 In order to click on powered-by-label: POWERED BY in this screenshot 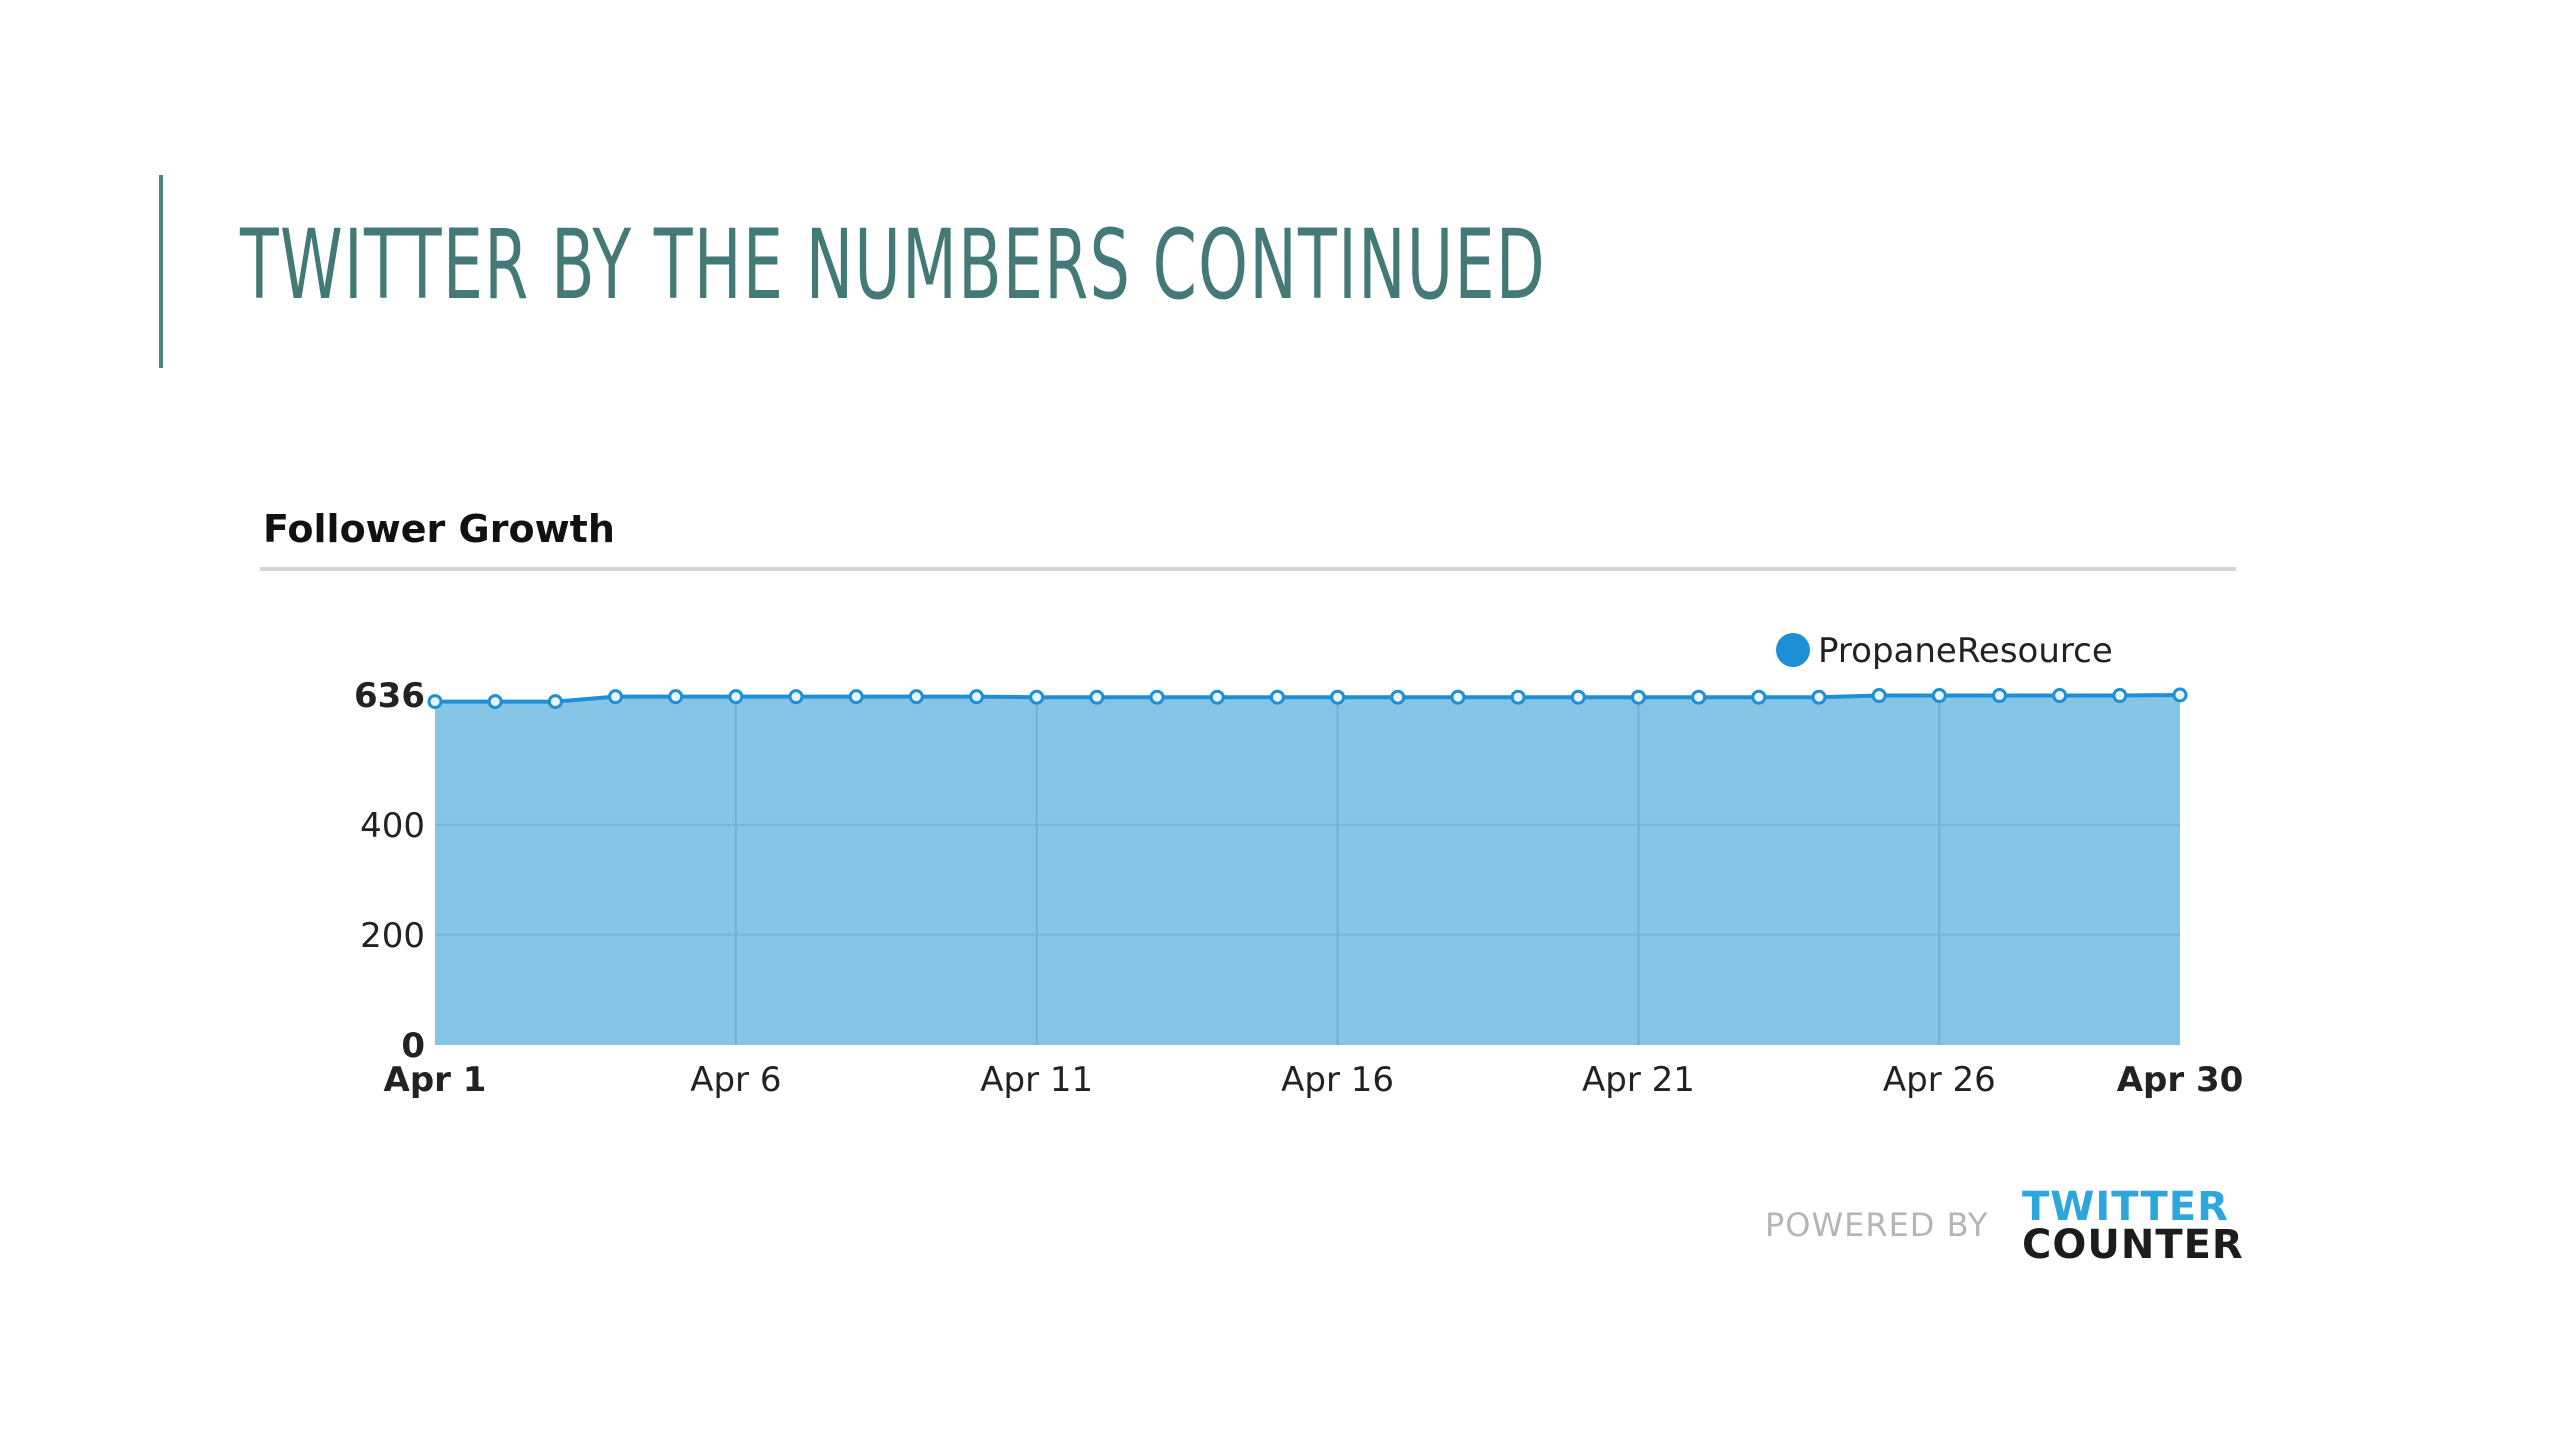, I will do `click(1877, 1225)`.